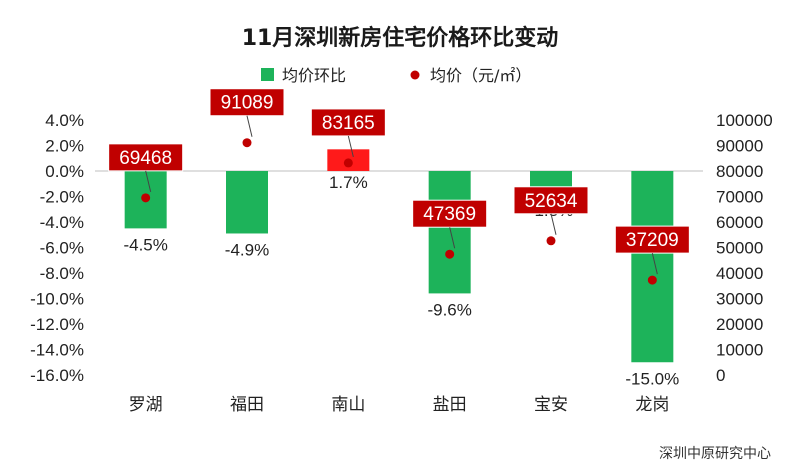 This screenshot has width=800, height=469. Describe the element at coordinates (739, 197) in the screenshot. I see `right-tick-label: 70000` at that location.